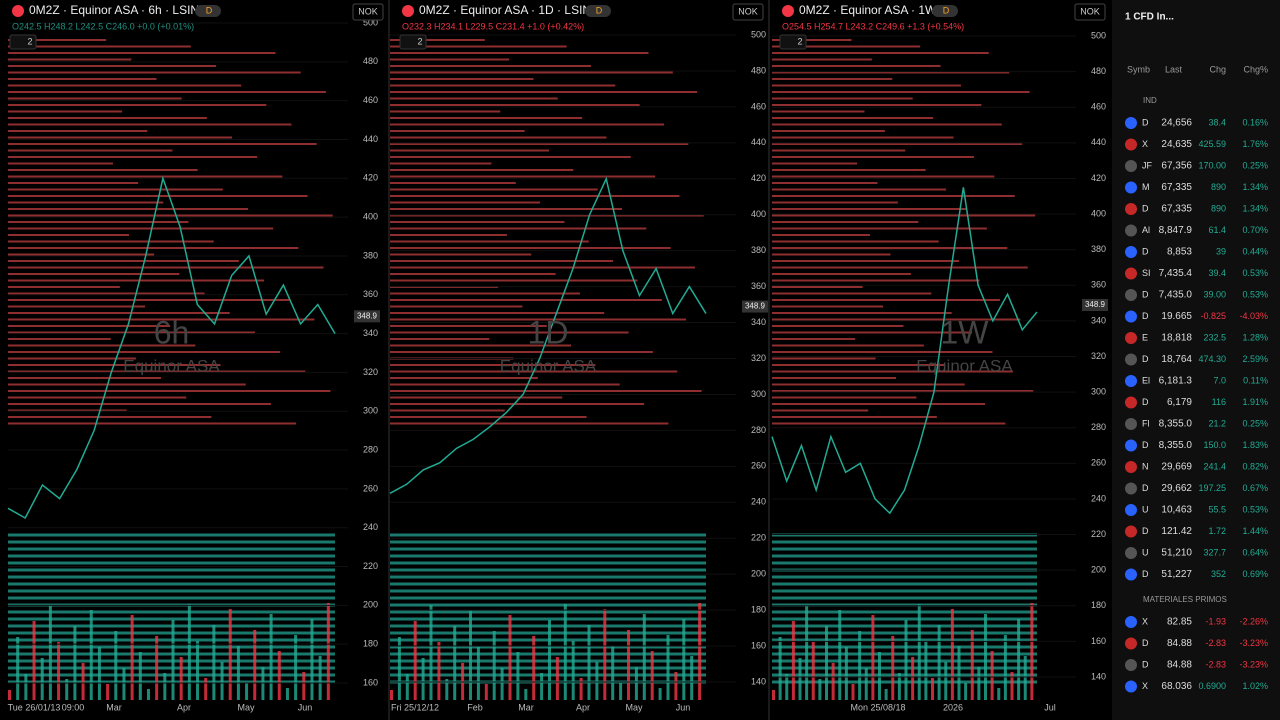 Image resolution: width=1280 pixels, height=720 pixels. What do you see at coordinates (1176, 574) in the screenshot?
I see `row-last: 51,227` at bounding box center [1176, 574].